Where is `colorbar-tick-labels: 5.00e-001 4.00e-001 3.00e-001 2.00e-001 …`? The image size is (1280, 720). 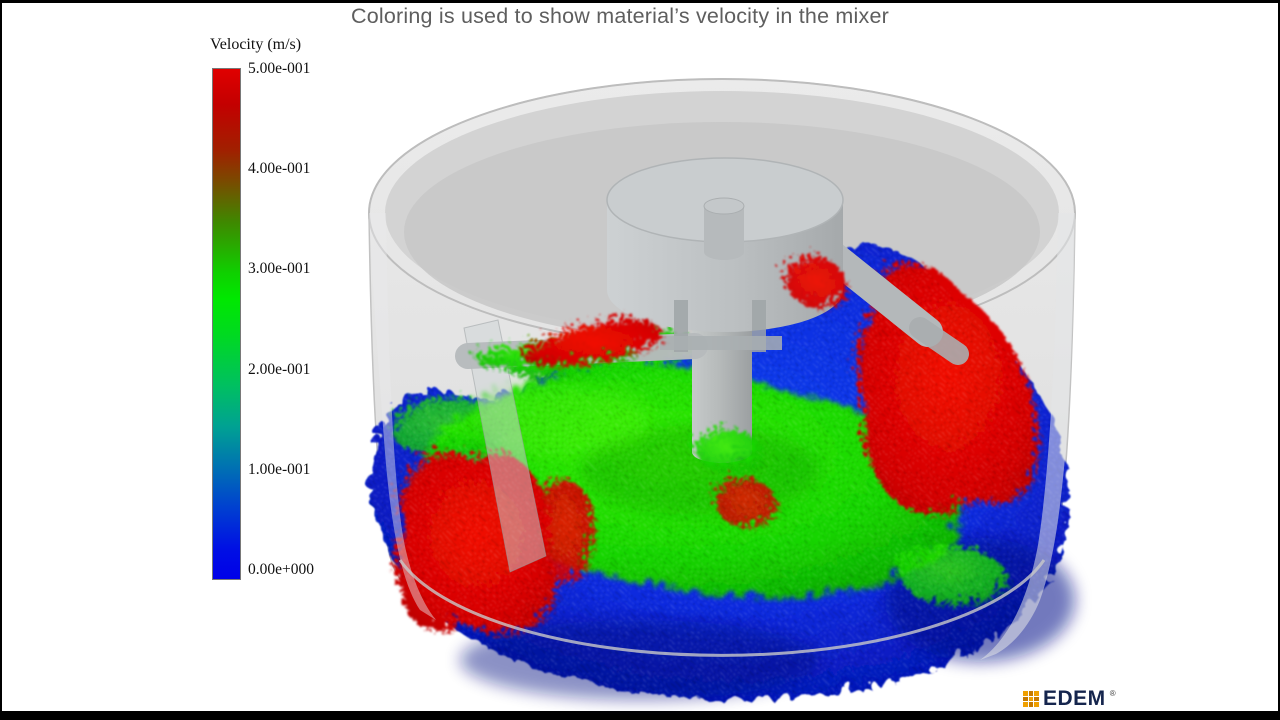
colorbar-tick-labels: 5.00e-001 4.00e-001 3.00e-001 2.00e-001 … is located at coordinates (281, 319).